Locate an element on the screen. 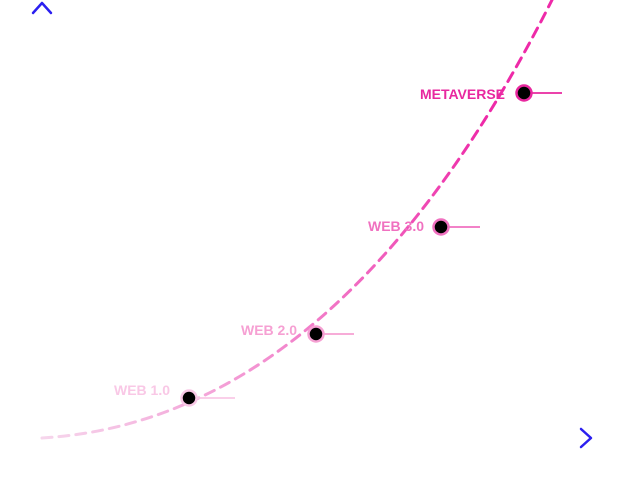  stage-metaverse: METAVERSE is located at coordinates (491, 93).